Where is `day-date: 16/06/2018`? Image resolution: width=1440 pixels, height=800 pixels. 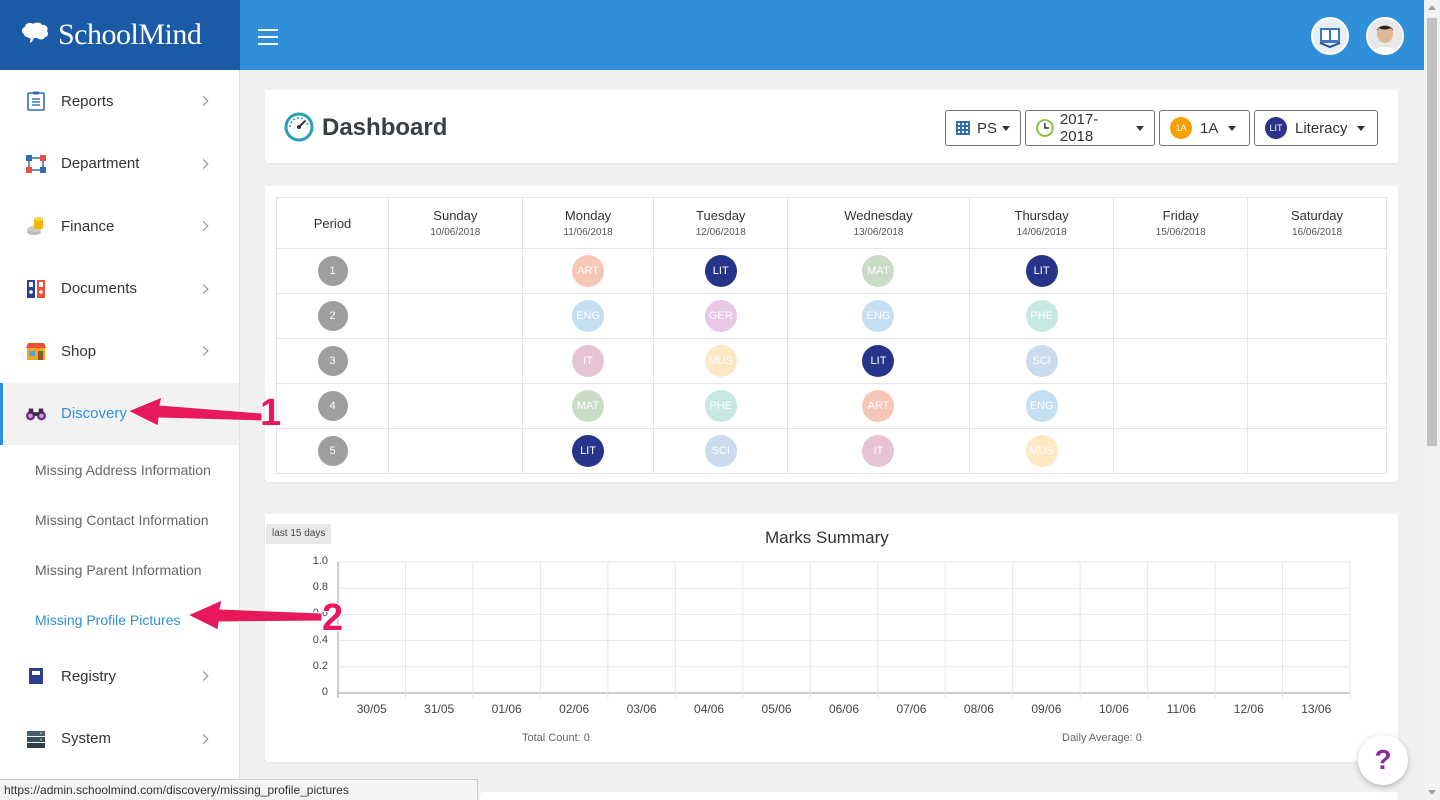 day-date: 16/06/2018 is located at coordinates (1317, 232).